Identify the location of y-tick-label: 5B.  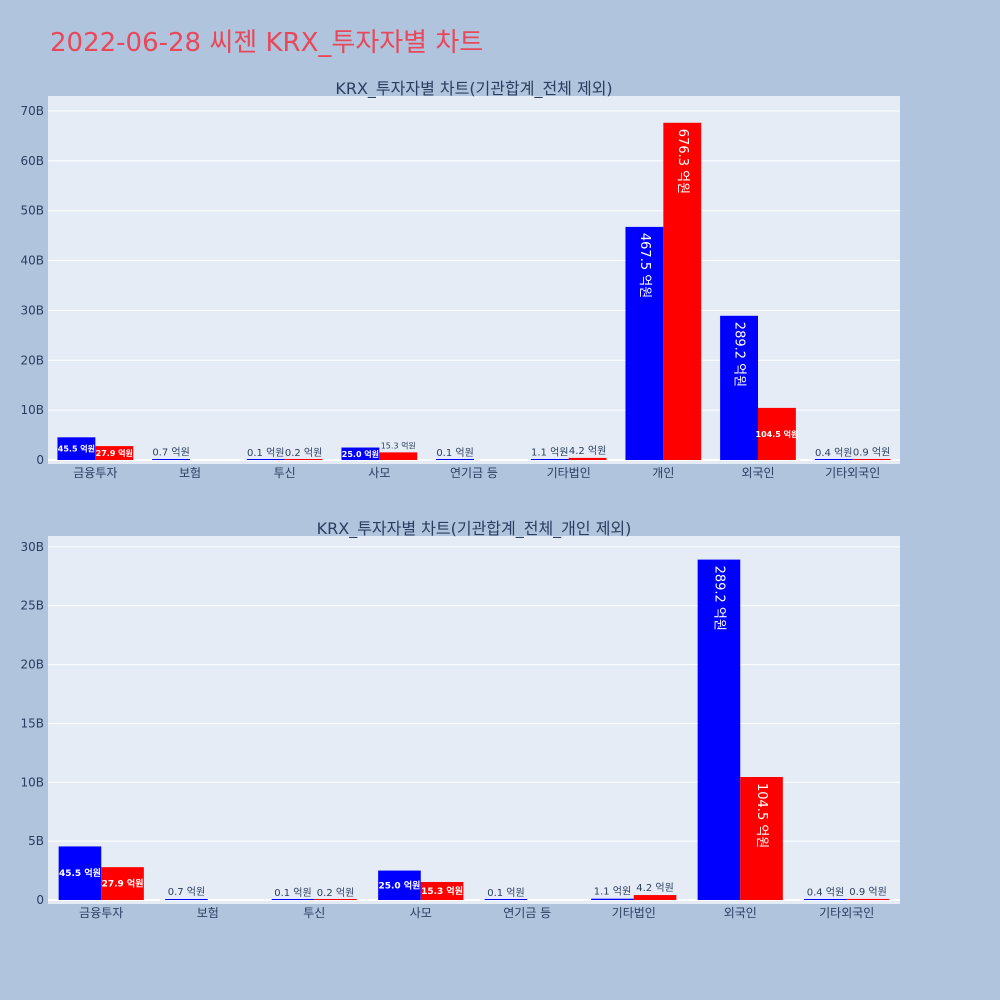
(36, 841).